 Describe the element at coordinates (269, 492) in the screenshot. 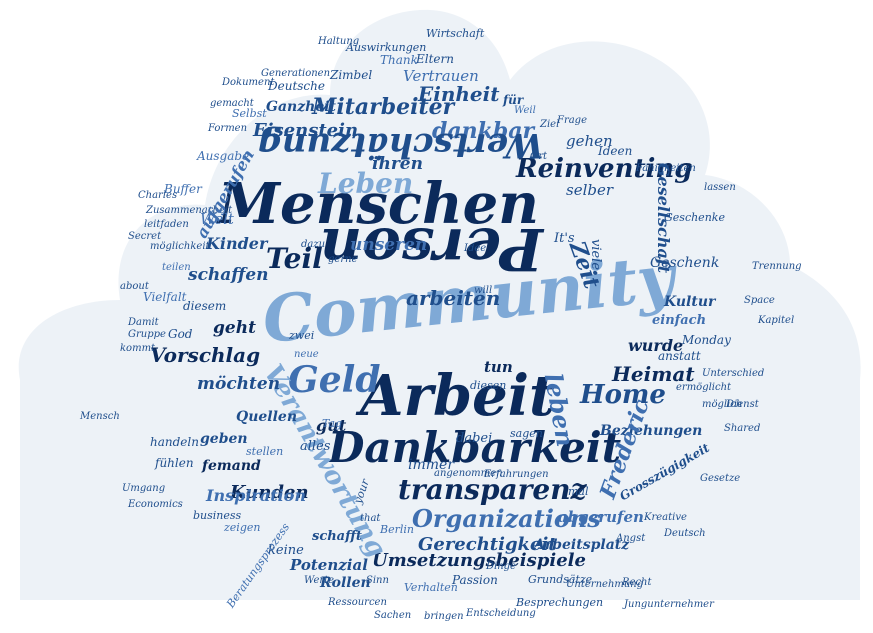

I see `word-kunden: Kunden` at that location.